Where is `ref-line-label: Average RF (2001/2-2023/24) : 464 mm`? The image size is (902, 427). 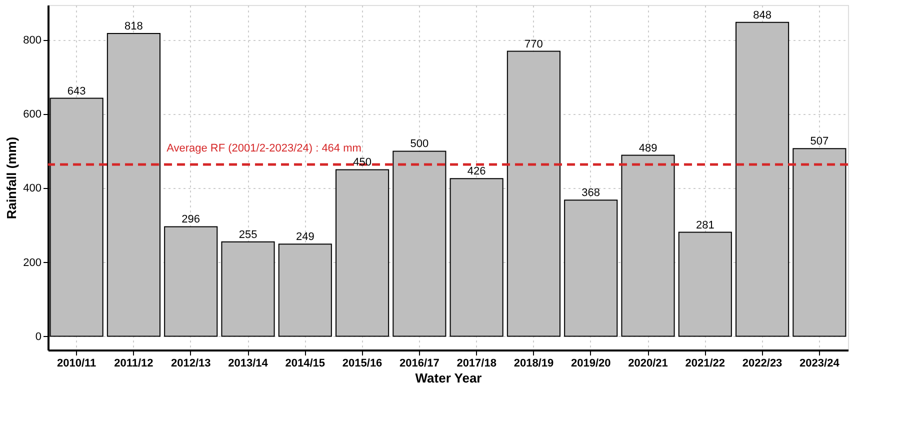 ref-line-label: Average RF (2001/2-2023/24) : 464 mm is located at coordinates (264, 148).